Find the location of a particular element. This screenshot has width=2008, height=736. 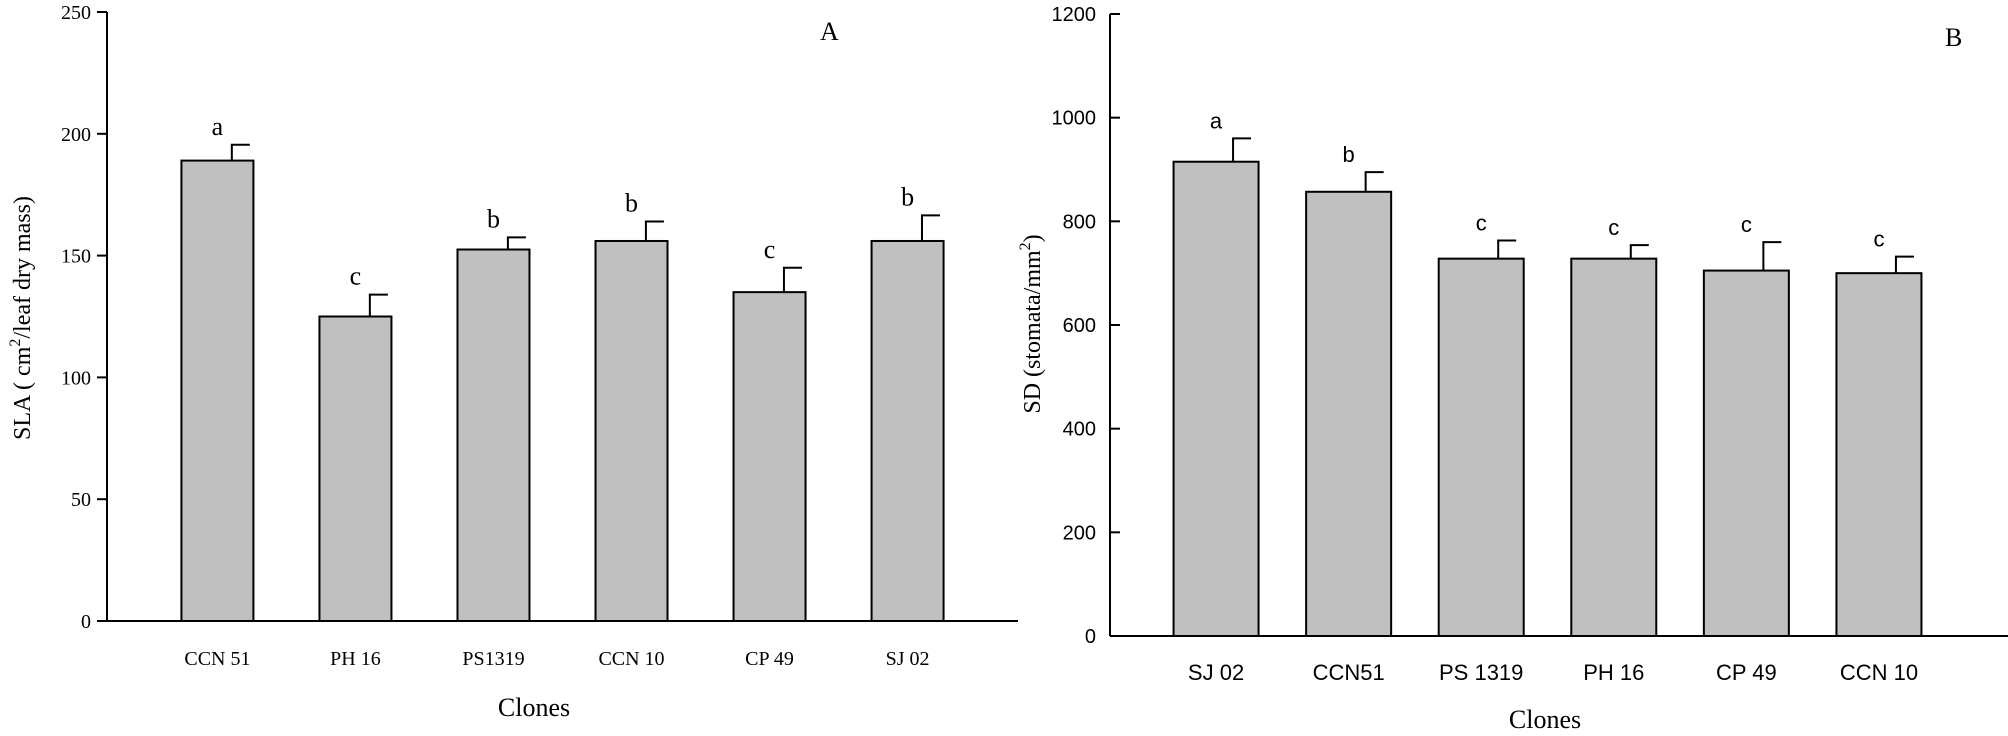

panel-b-significance-letters: a b c c c c is located at coordinates (1547, 179).